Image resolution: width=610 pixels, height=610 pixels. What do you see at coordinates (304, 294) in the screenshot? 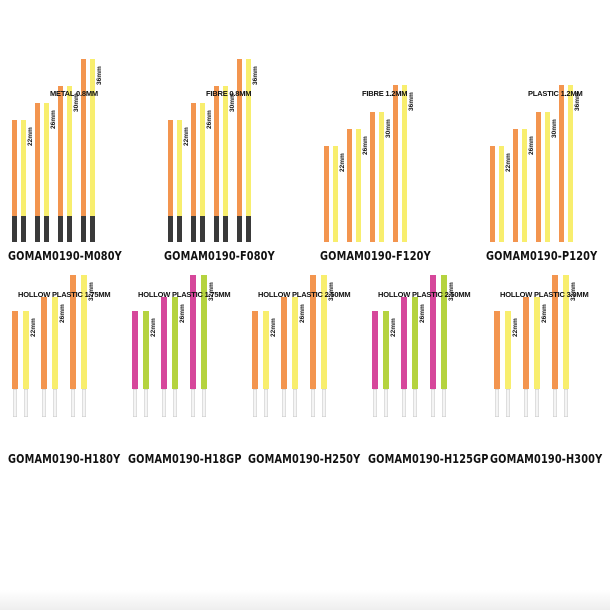
I see `panel-title: HOLLOW PLASTIC 2.50MM` at bounding box center [304, 294].